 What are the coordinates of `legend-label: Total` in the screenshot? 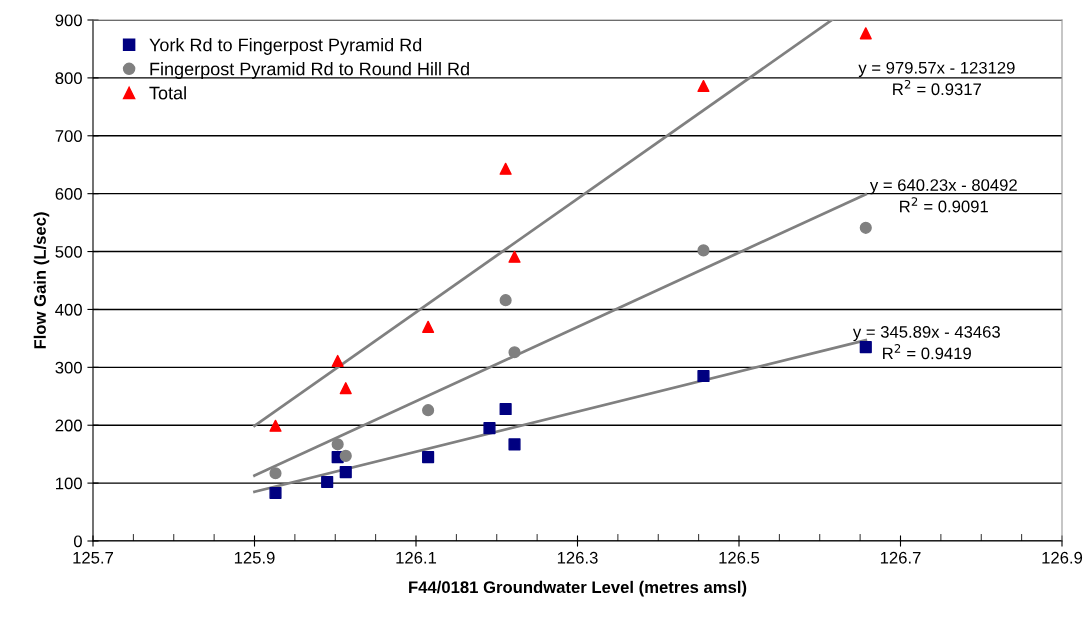 It's located at (167, 93).